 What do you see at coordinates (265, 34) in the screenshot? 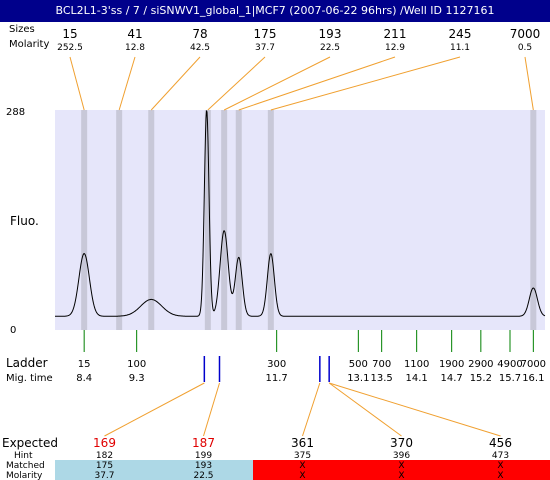
I see `peak-size-label: 175` at bounding box center [265, 34].